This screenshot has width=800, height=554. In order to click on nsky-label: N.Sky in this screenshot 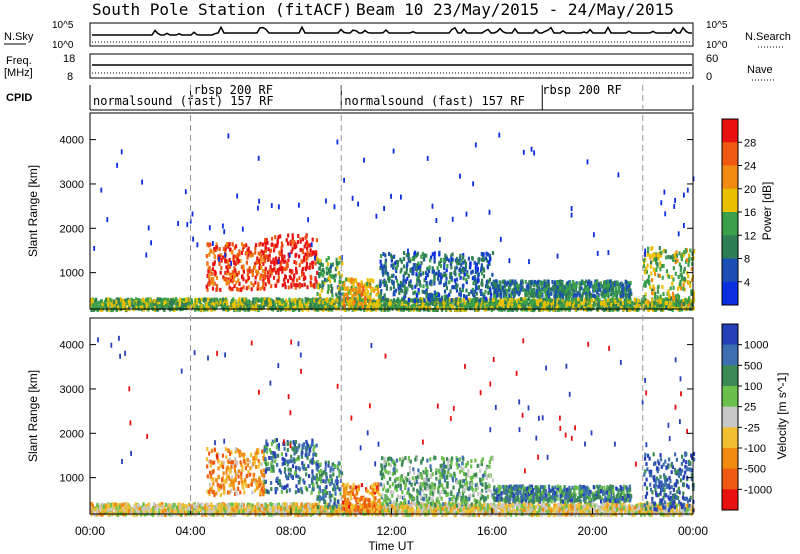, I will do `click(19, 37)`.